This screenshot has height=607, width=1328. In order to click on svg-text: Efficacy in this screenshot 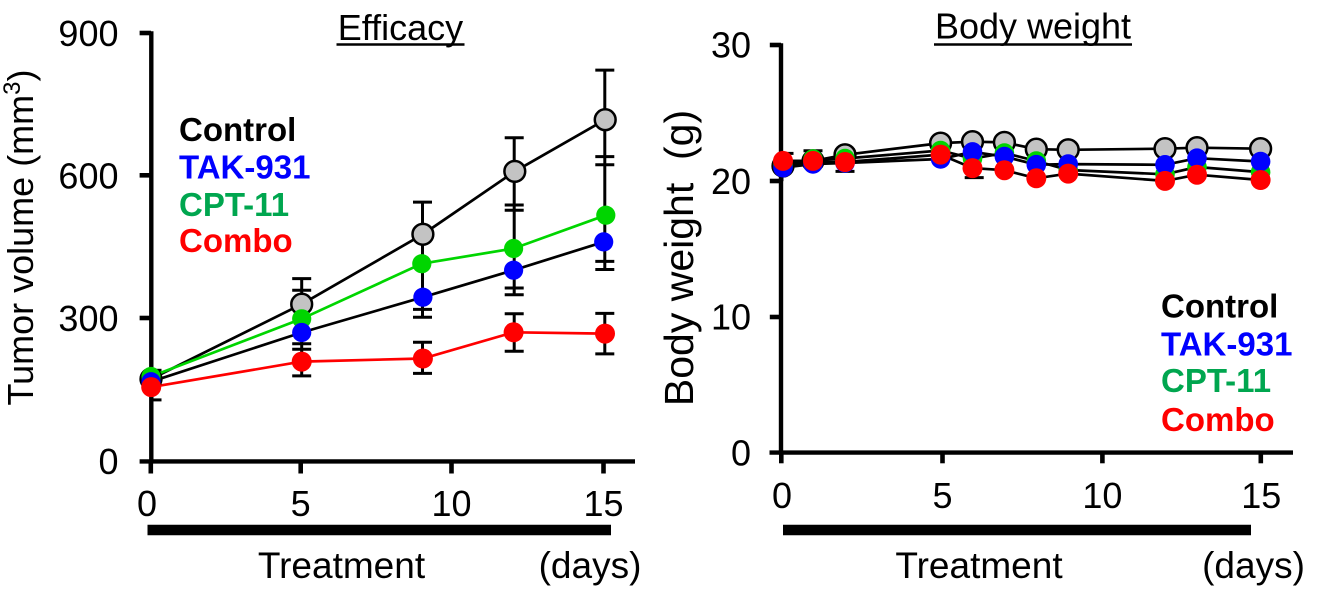, I will do `click(400, 27)`.